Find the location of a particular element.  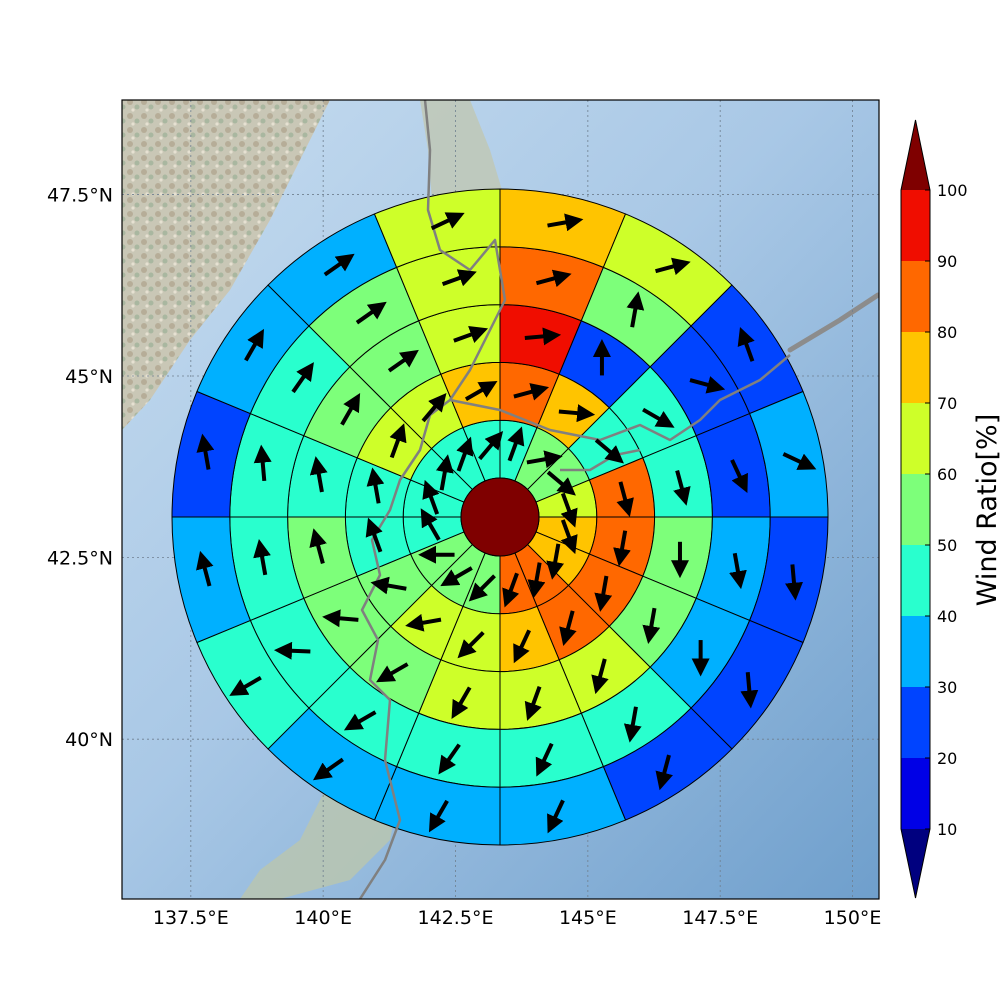

lat-tick-label: 47.5°N is located at coordinates (80, 195).